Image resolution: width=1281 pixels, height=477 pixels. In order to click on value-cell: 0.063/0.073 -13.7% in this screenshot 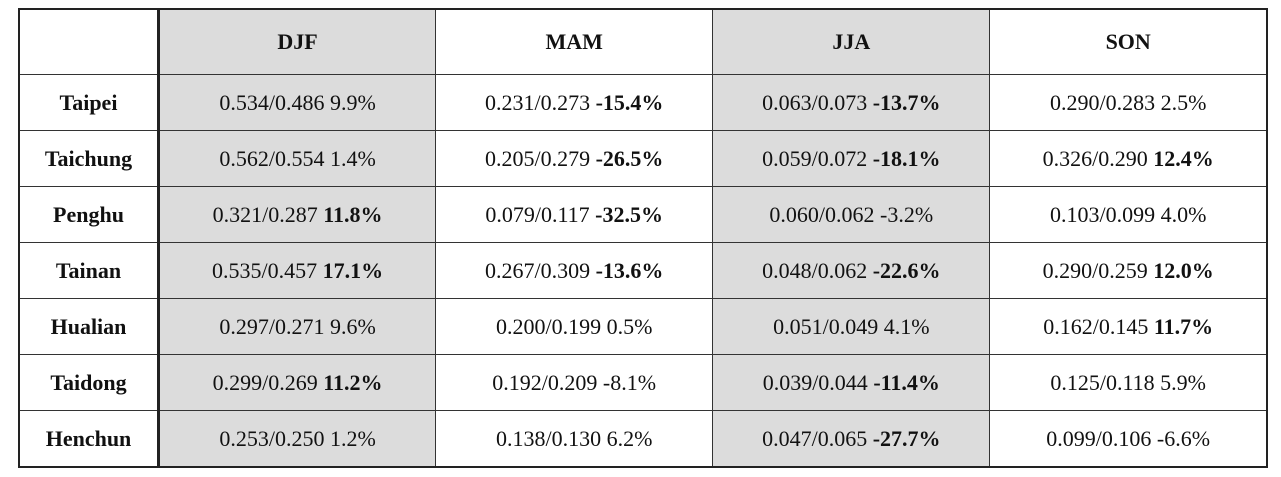, I will do `click(851, 102)`.